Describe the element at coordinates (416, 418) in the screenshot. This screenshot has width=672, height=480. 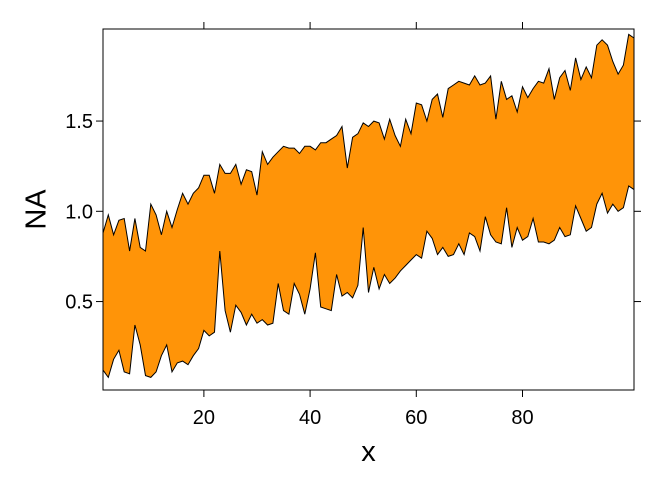
I see `x-tick-label: 60` at that location.